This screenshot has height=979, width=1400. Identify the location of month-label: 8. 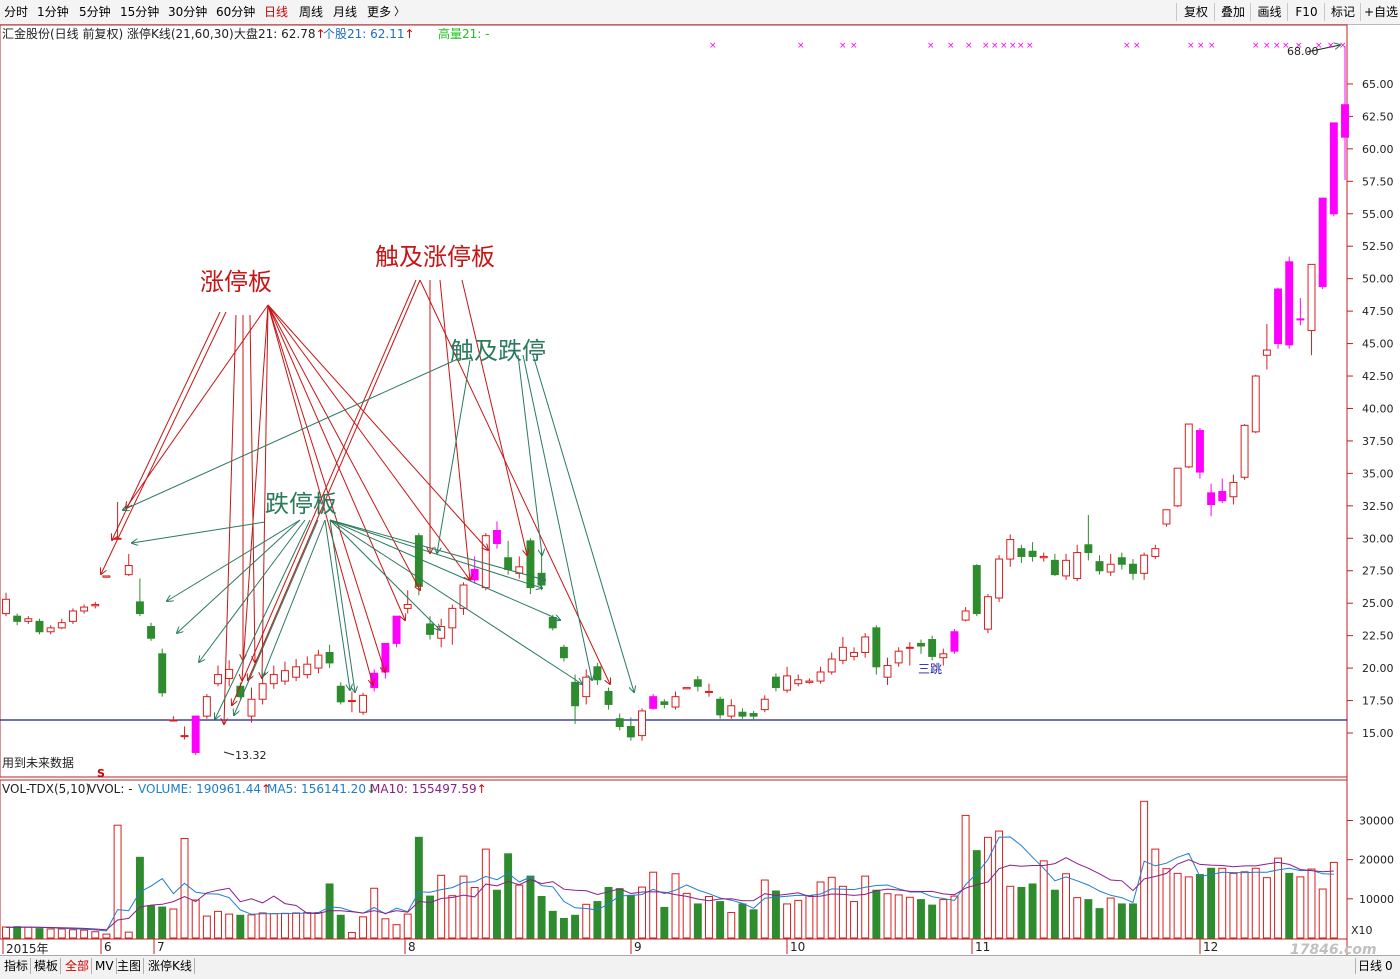
(412, 947).